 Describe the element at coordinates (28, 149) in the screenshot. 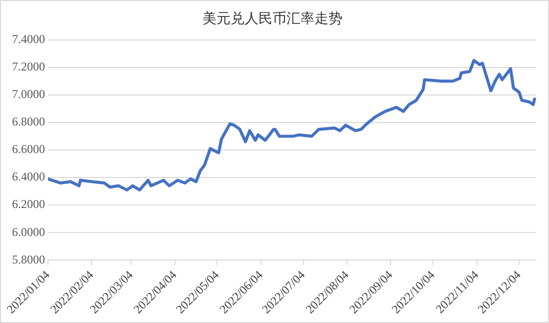

I see `y-tick-label: 6.6000` at that location.